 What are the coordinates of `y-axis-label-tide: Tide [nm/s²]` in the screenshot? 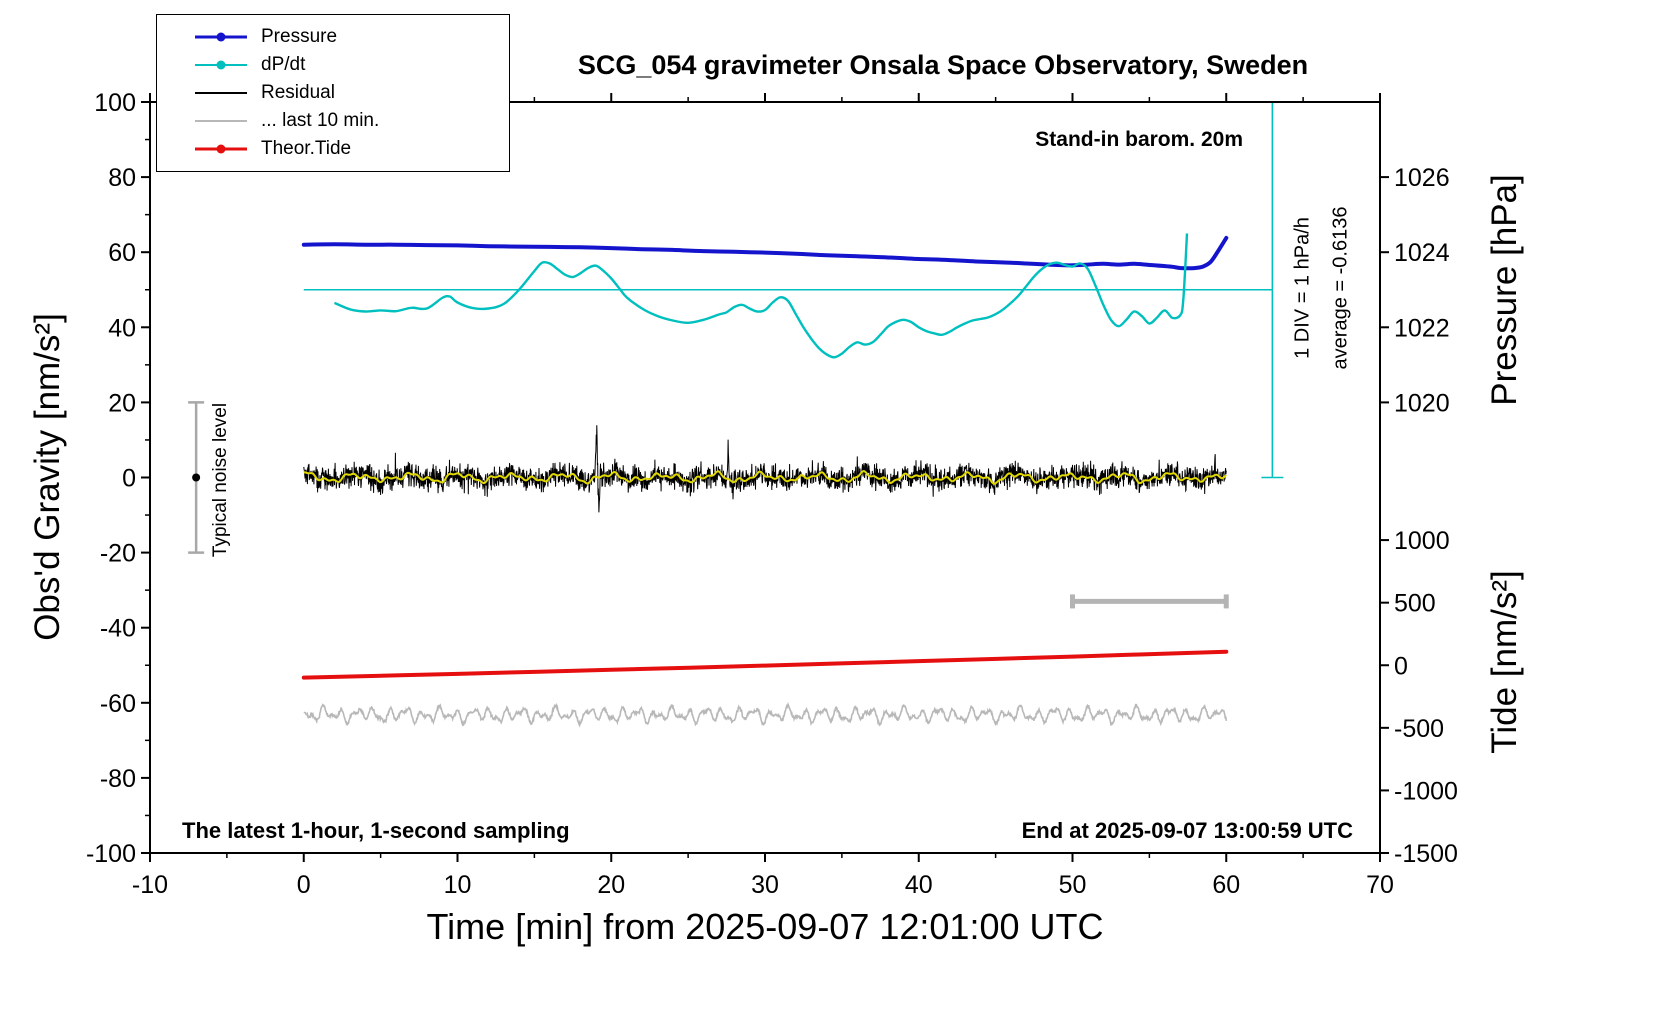 It's located at (1504, 662).